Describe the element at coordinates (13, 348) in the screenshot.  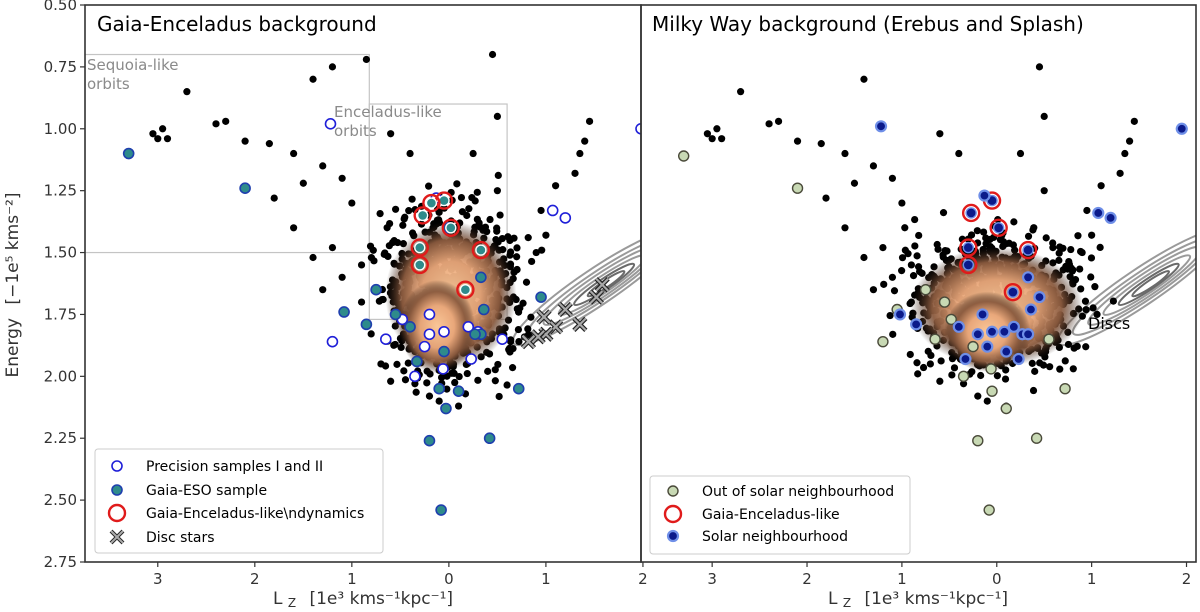
I see `y-axis-label-main: Energy` at that location.